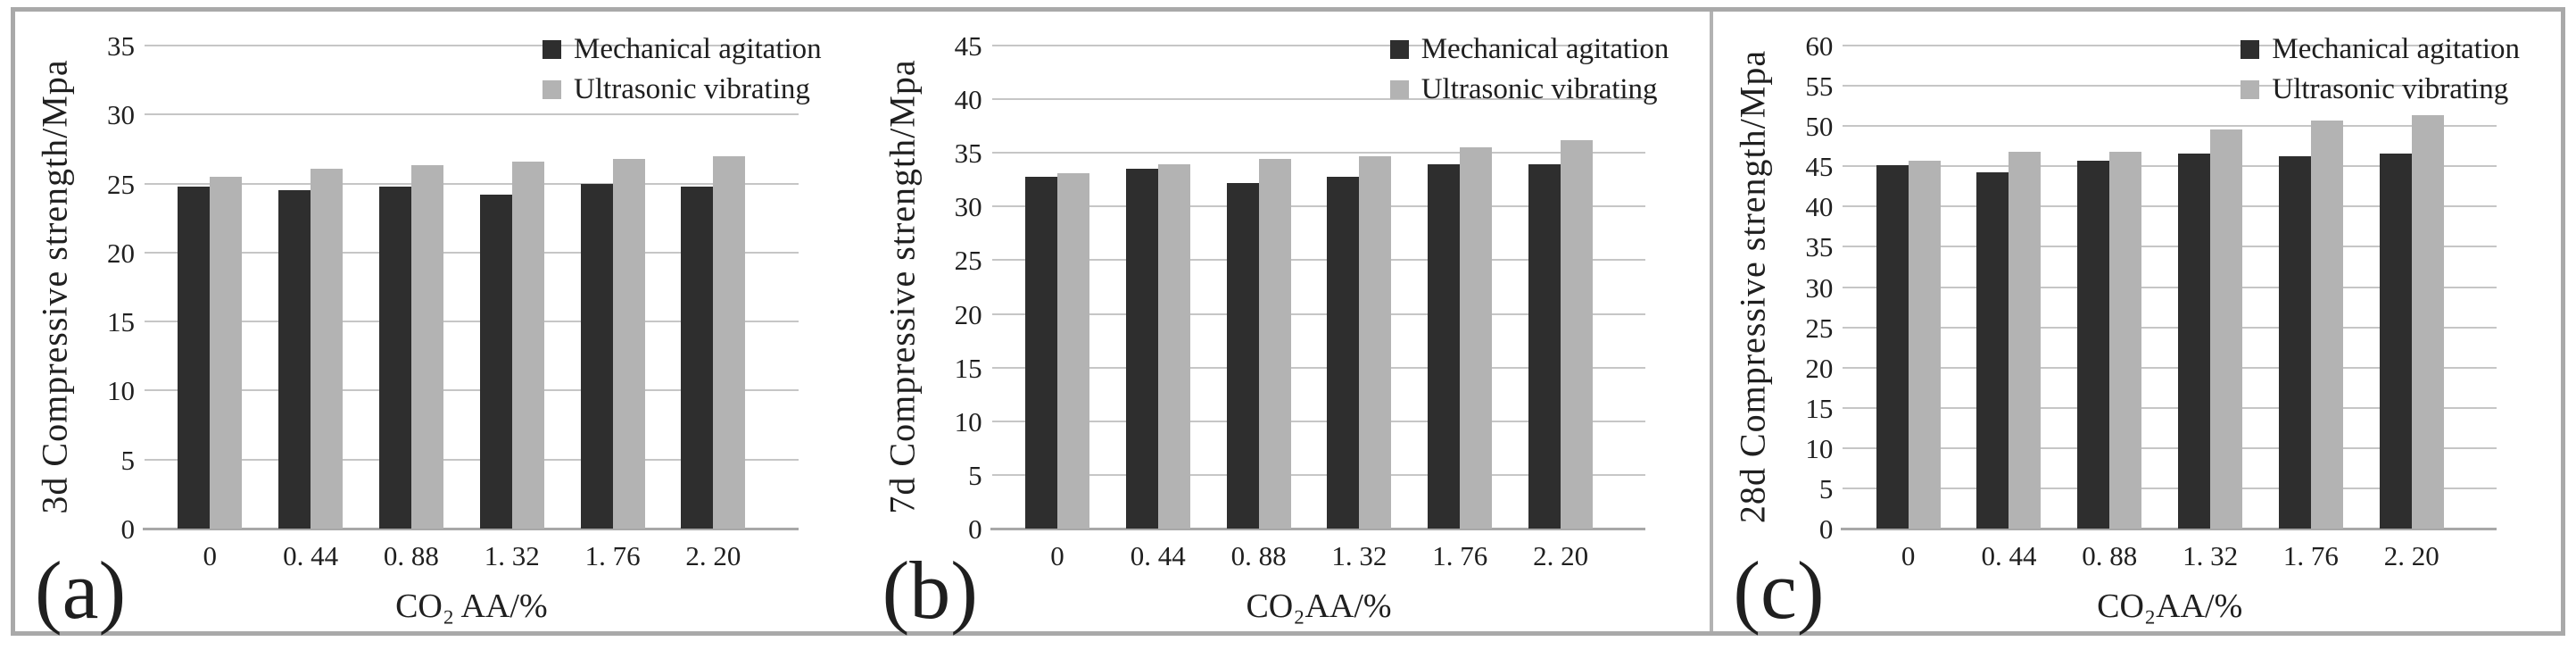  Describe the element at coordinates (552, 49) in the screenshot. I see `legend-swatch-icon` at that location.